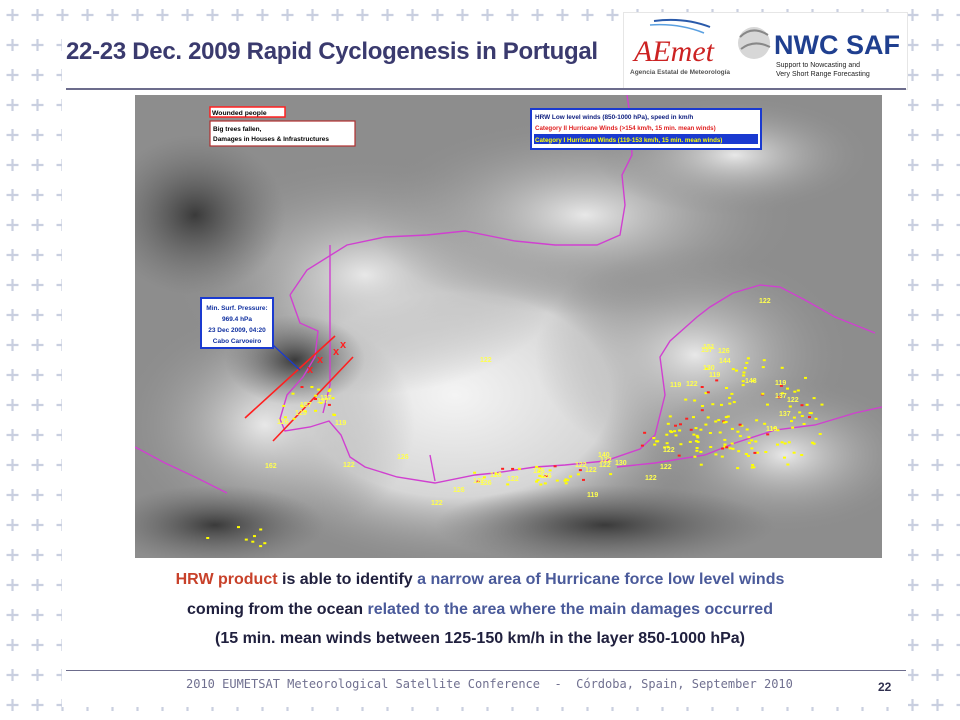  Describe the element at coordinates (336, 352) in the screenshot. I see `svg-text: x` at that location.